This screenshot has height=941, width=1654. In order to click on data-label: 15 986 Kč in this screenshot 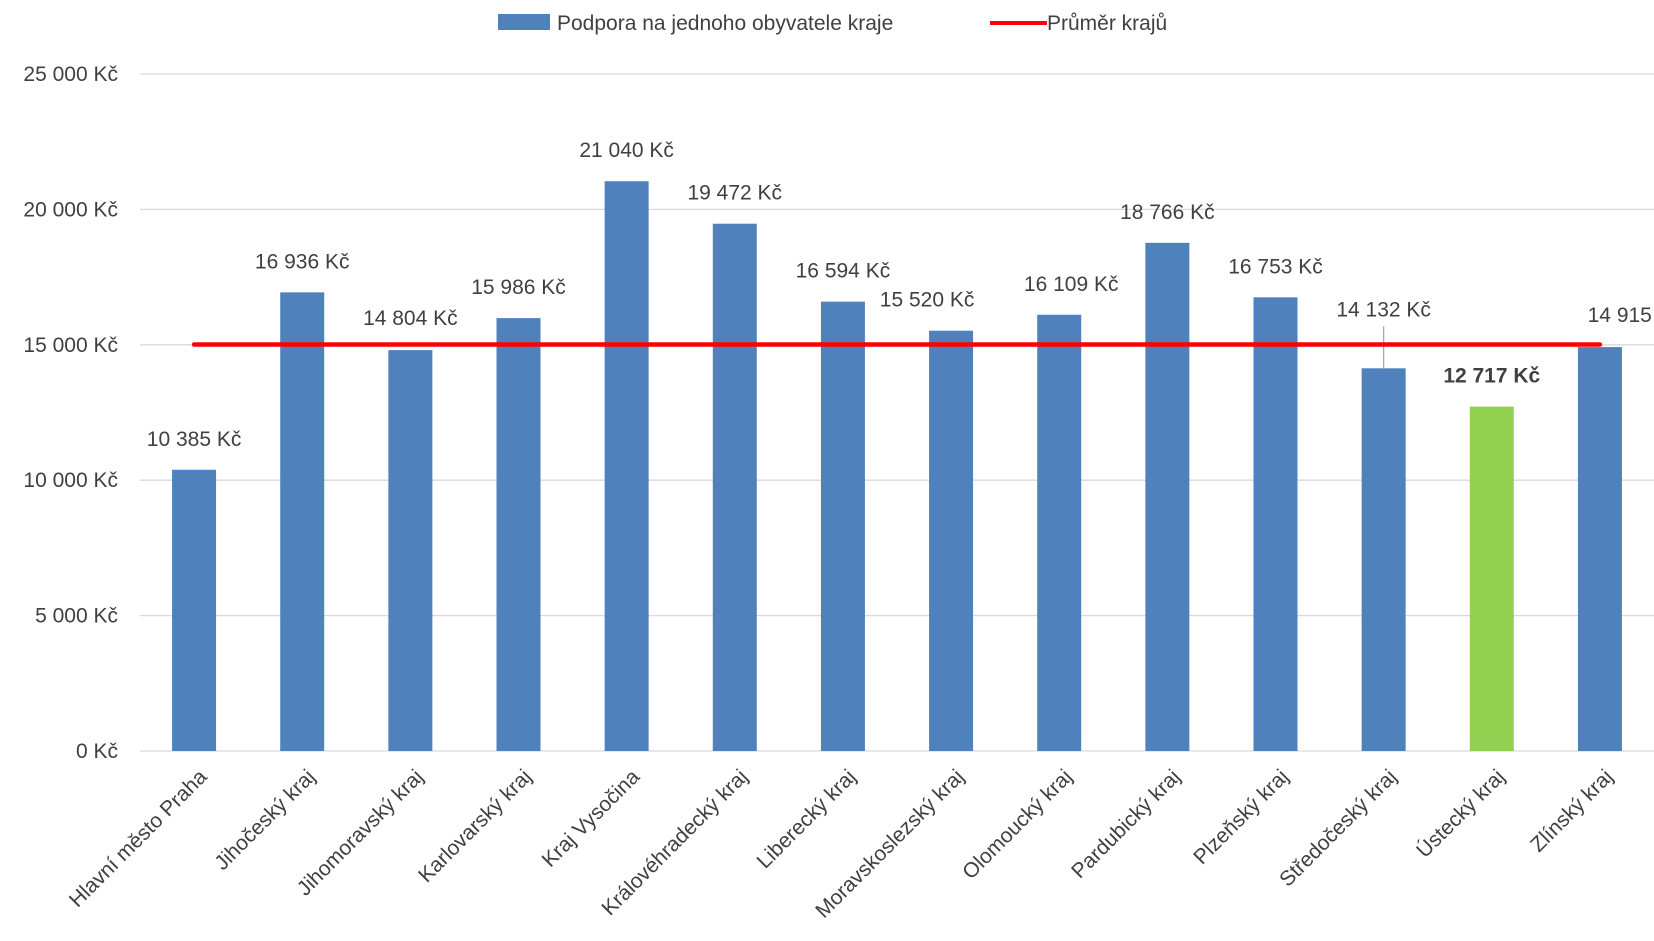, I will do `click(518, 287)`.